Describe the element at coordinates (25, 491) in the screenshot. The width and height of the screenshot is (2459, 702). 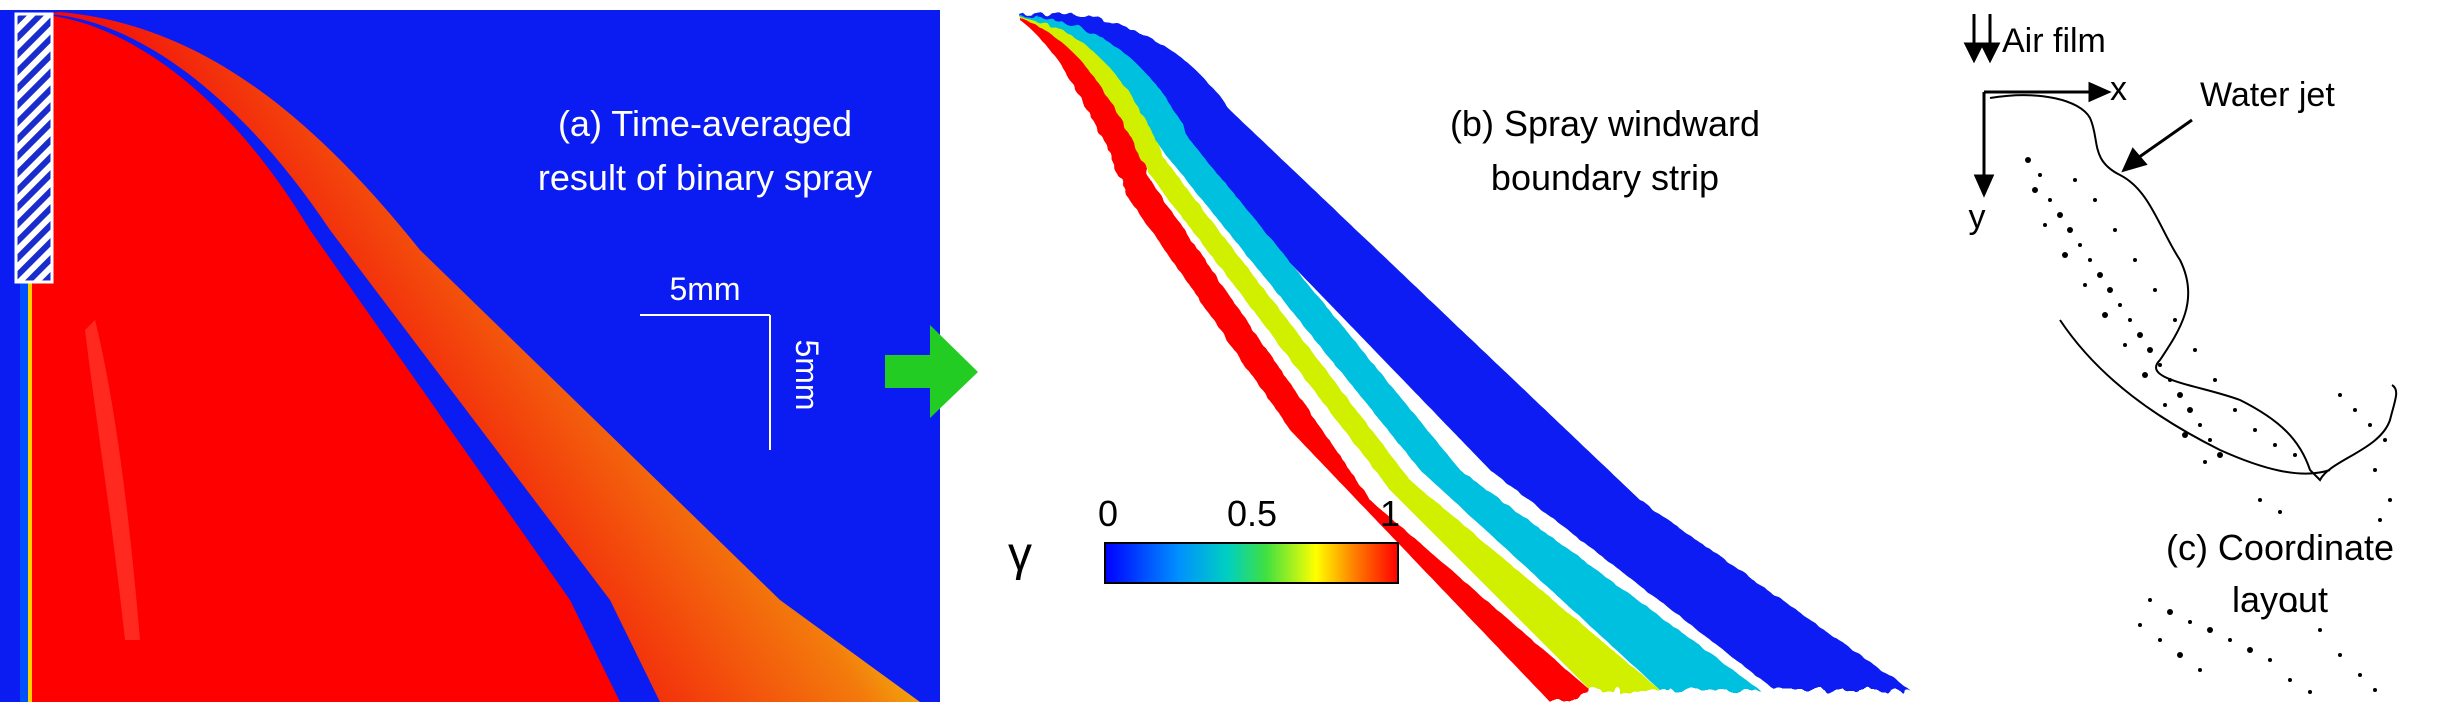
I see `left-edge-strip` at that location.